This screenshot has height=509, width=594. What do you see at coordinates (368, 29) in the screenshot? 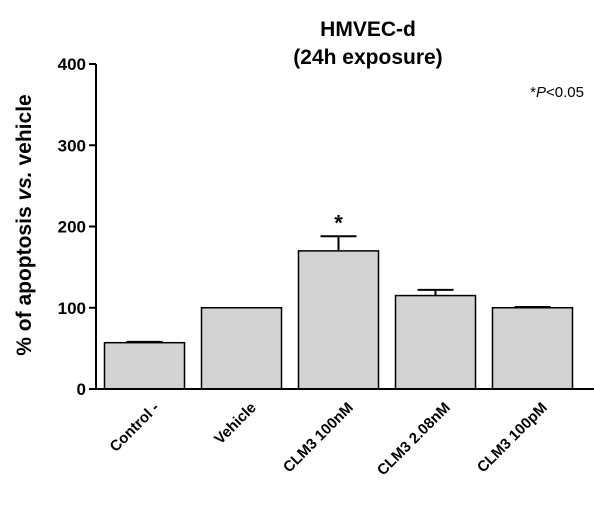
I see `chart-title-line-1: HMVEC-d` at bounding box center [368, 29].